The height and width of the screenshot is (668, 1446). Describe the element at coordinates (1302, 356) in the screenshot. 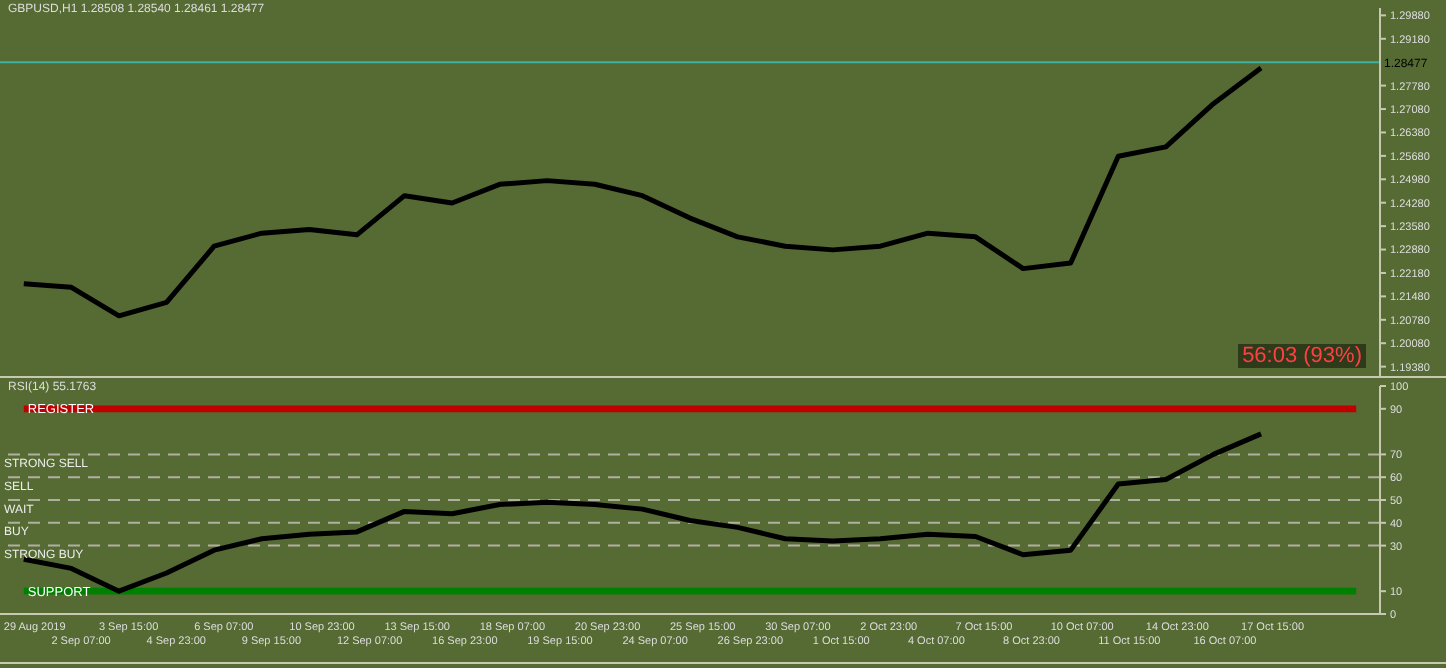

I see `annotation: 56:03 (93%)` at that location.